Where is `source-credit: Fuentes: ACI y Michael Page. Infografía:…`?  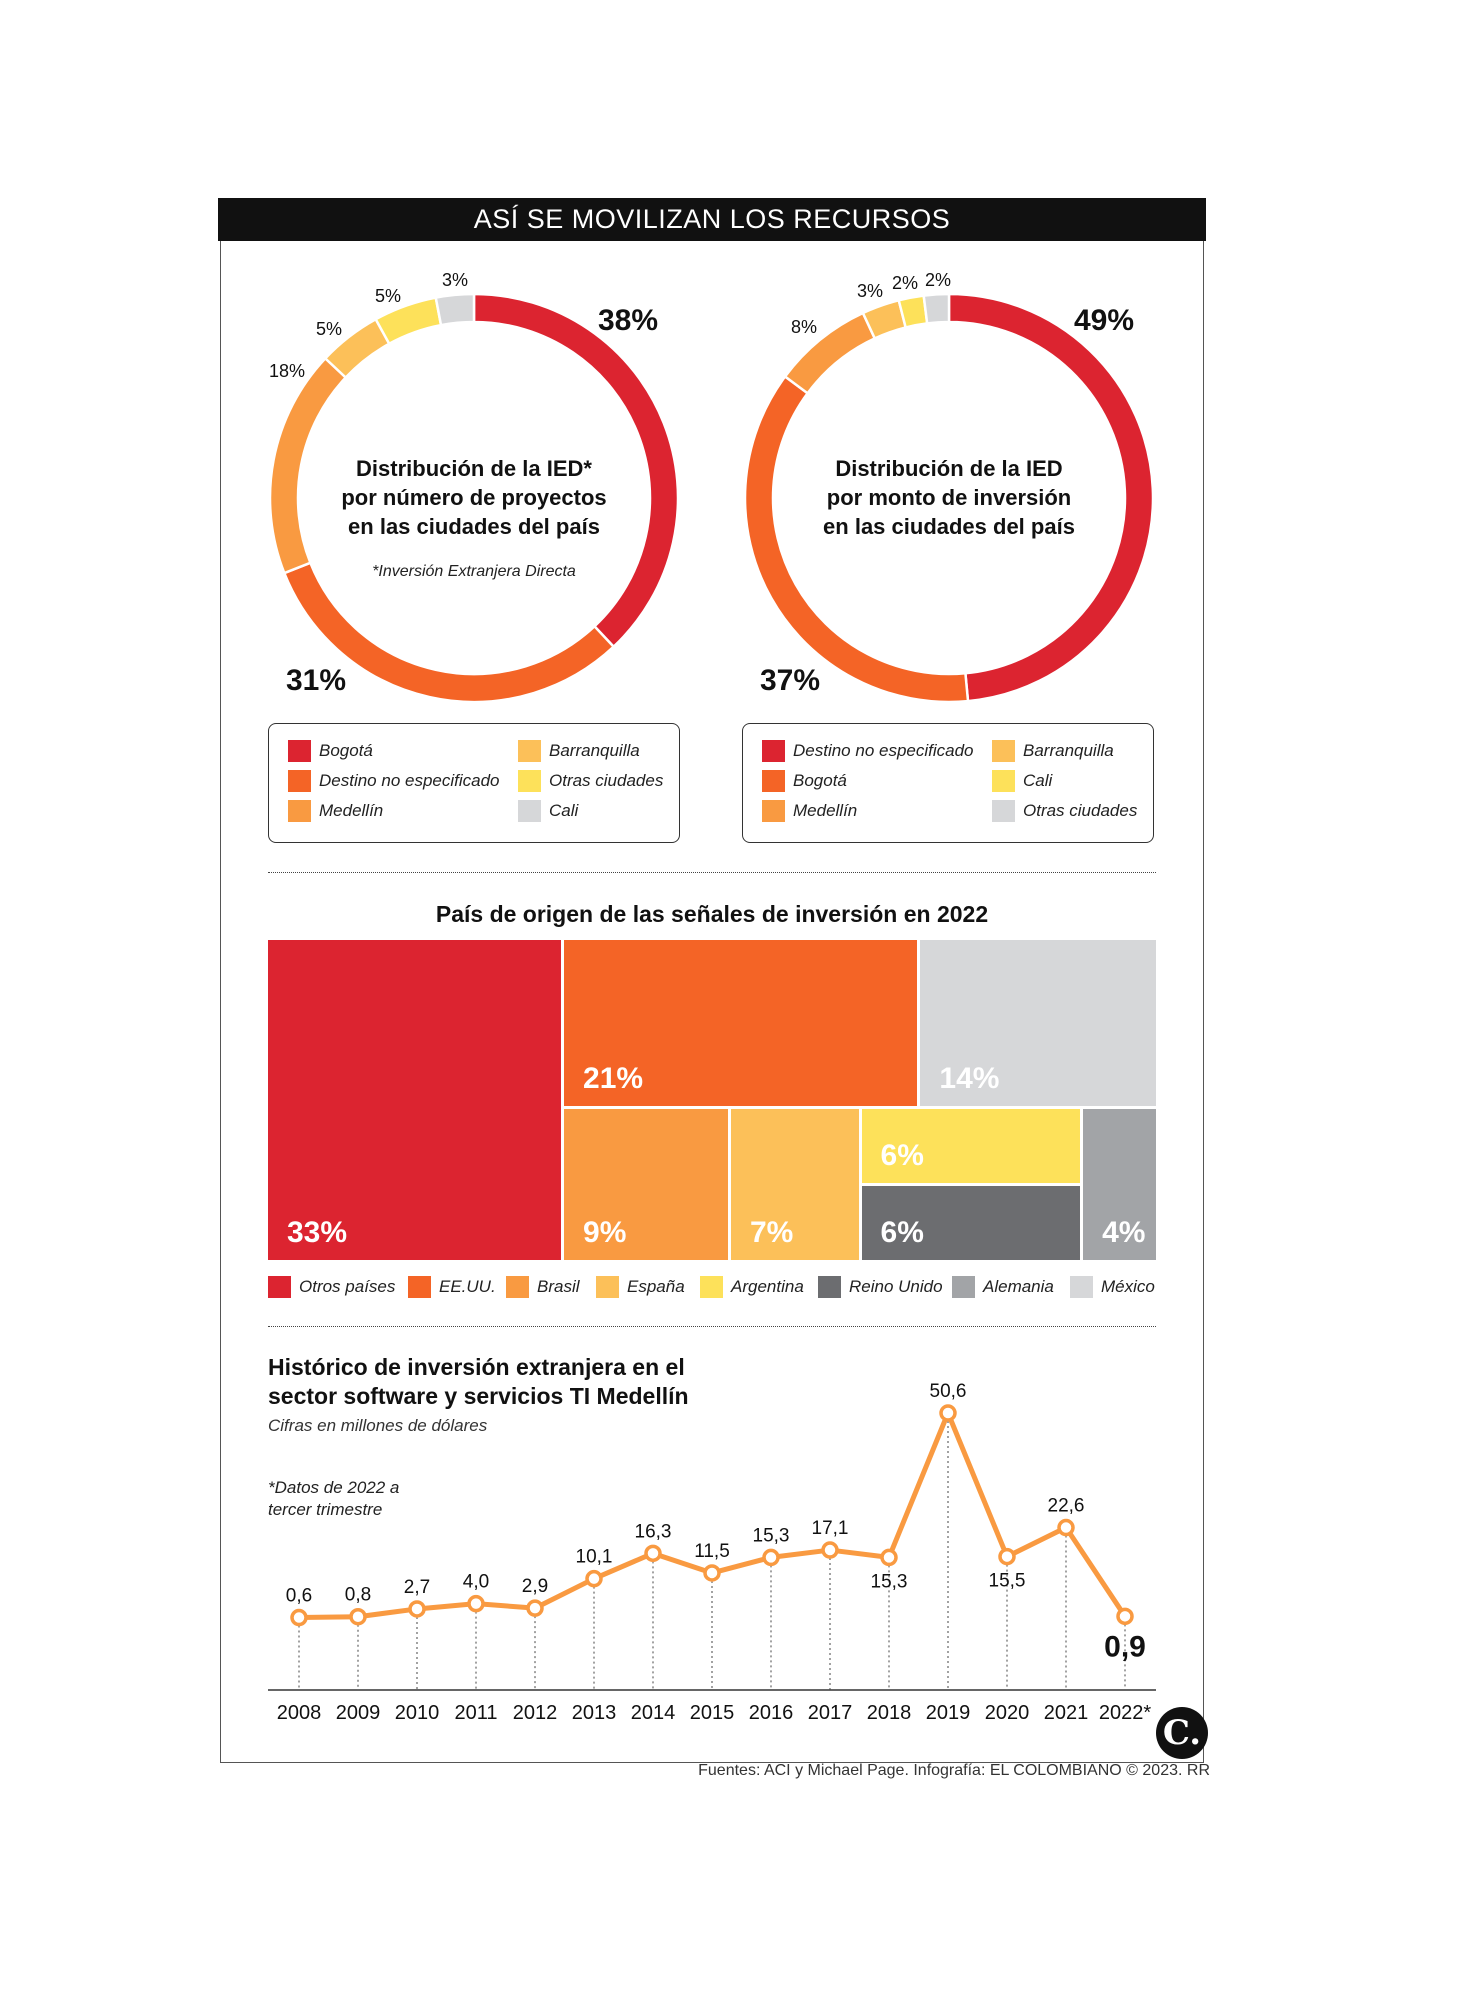 source-credit: Fuentes: ACI y Michael Page. Infografía:… is located at coordinates (954, 1770).